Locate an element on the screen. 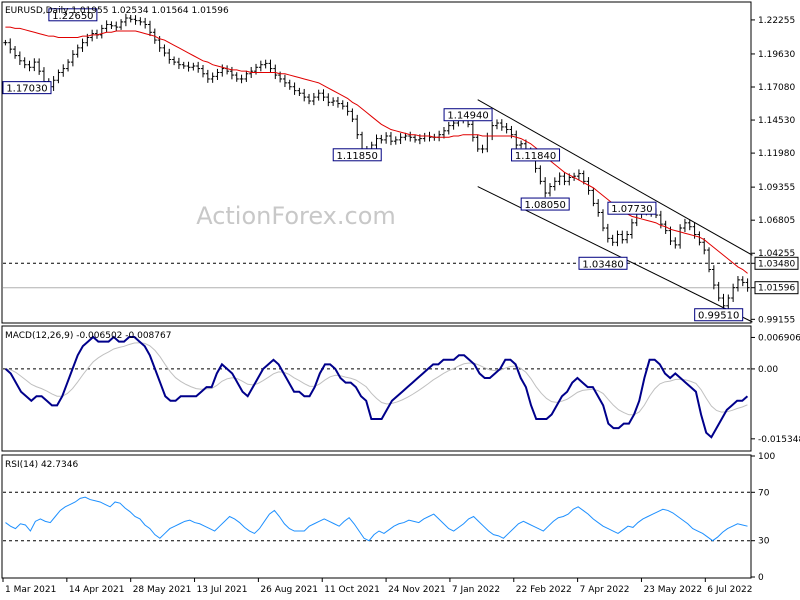 This screenshot has width=800, height=600. price-annotation: 1.03480 is located at coordinates (603, 263).